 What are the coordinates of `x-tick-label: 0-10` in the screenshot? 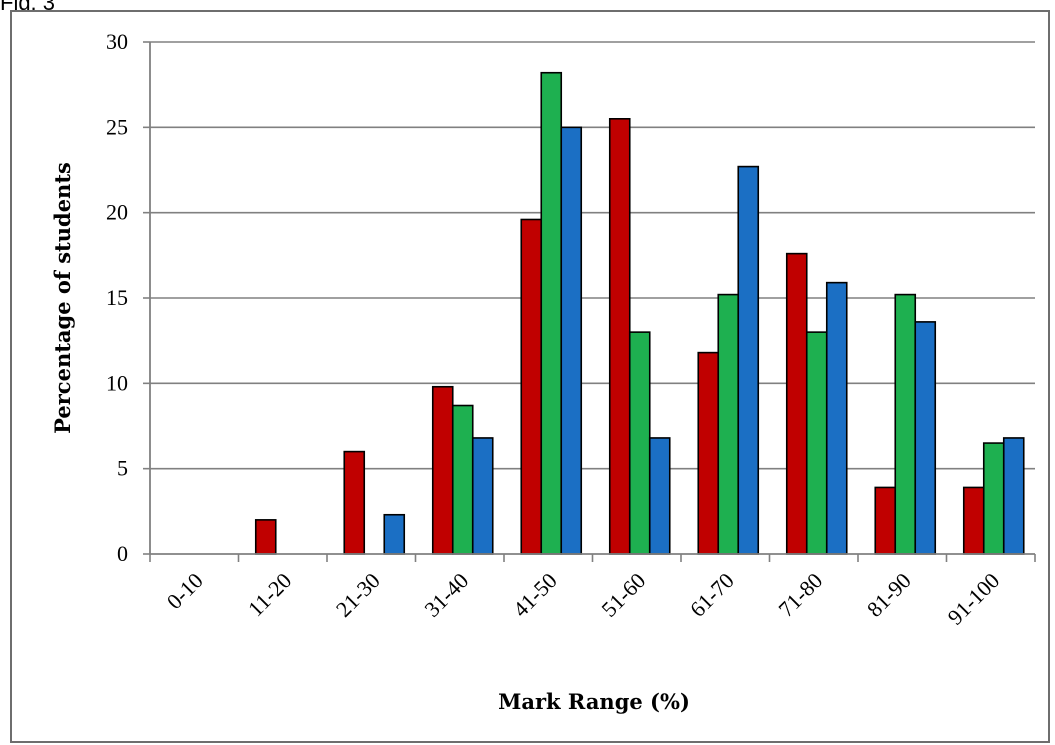 It's located at (185, 591).